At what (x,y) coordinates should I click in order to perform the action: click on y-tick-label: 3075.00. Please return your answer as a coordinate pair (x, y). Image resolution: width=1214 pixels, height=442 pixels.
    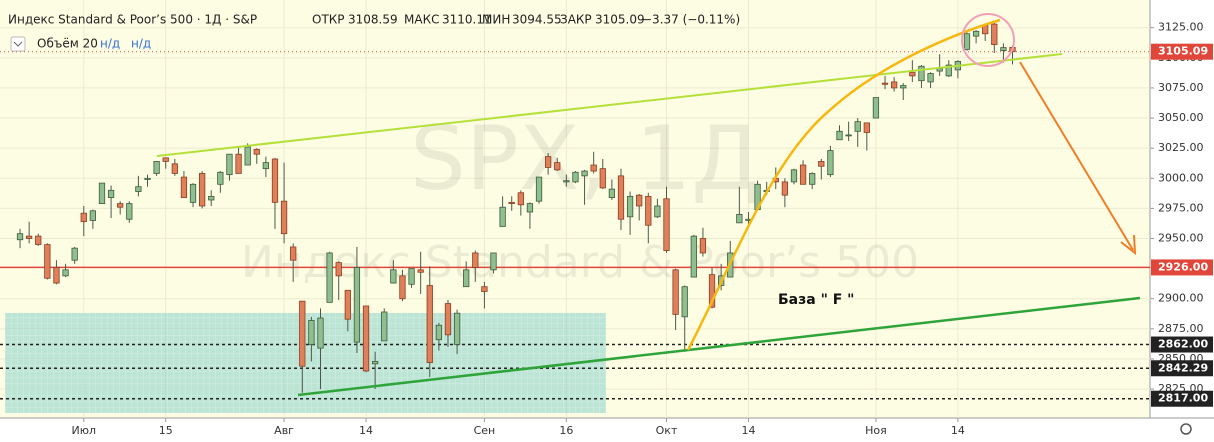
    Looking at the image, I should click on (1181, 87).